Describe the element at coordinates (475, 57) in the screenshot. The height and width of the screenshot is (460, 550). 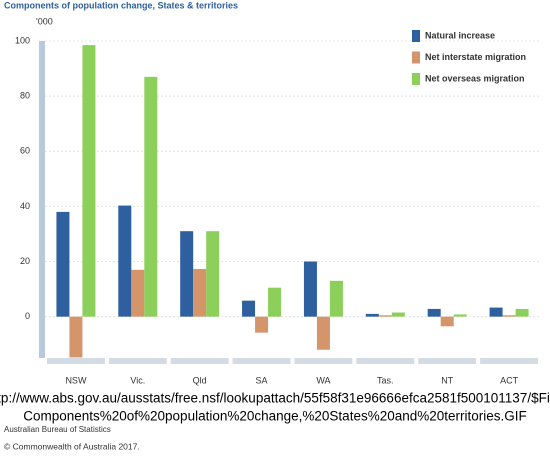
I see `legend-label: Net interstate migration` at that location.